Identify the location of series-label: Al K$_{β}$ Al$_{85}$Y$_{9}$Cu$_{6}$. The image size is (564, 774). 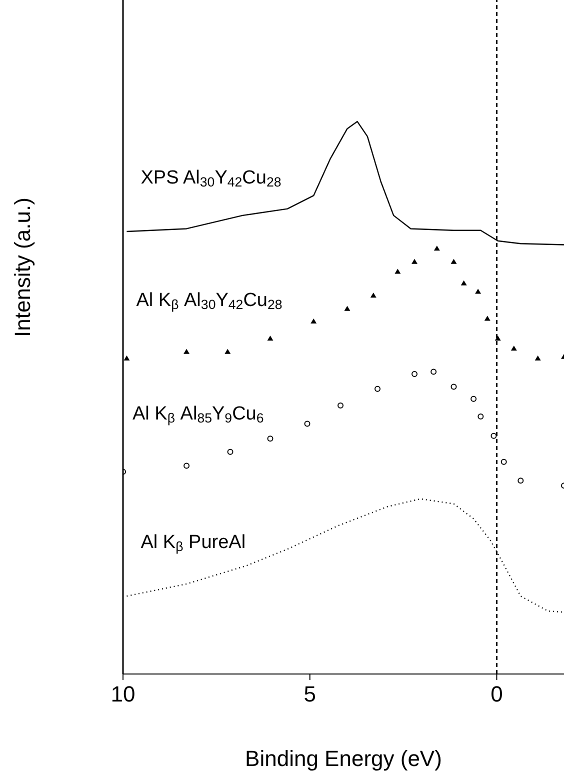
(198, 414).